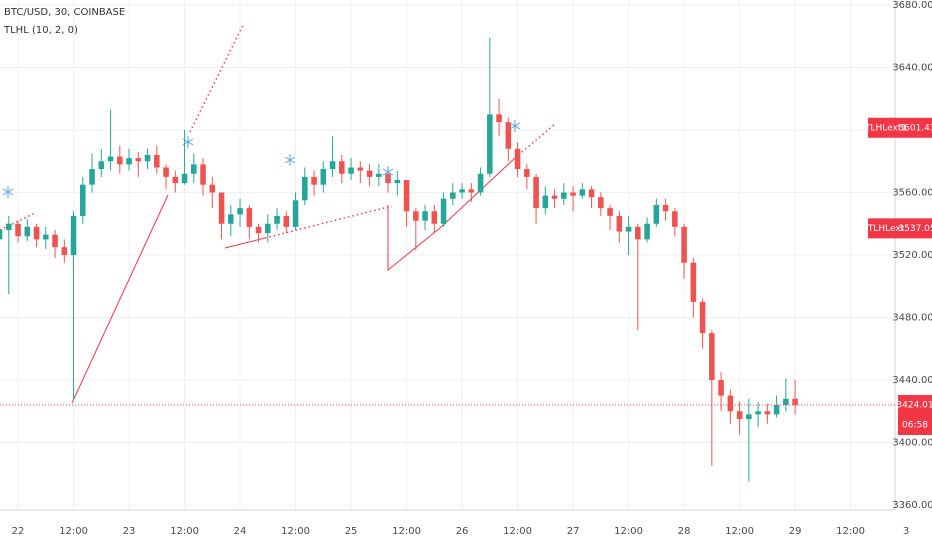  Describe the element at coordinates (261, 159) in the screenshot. I see `signals` at that location.